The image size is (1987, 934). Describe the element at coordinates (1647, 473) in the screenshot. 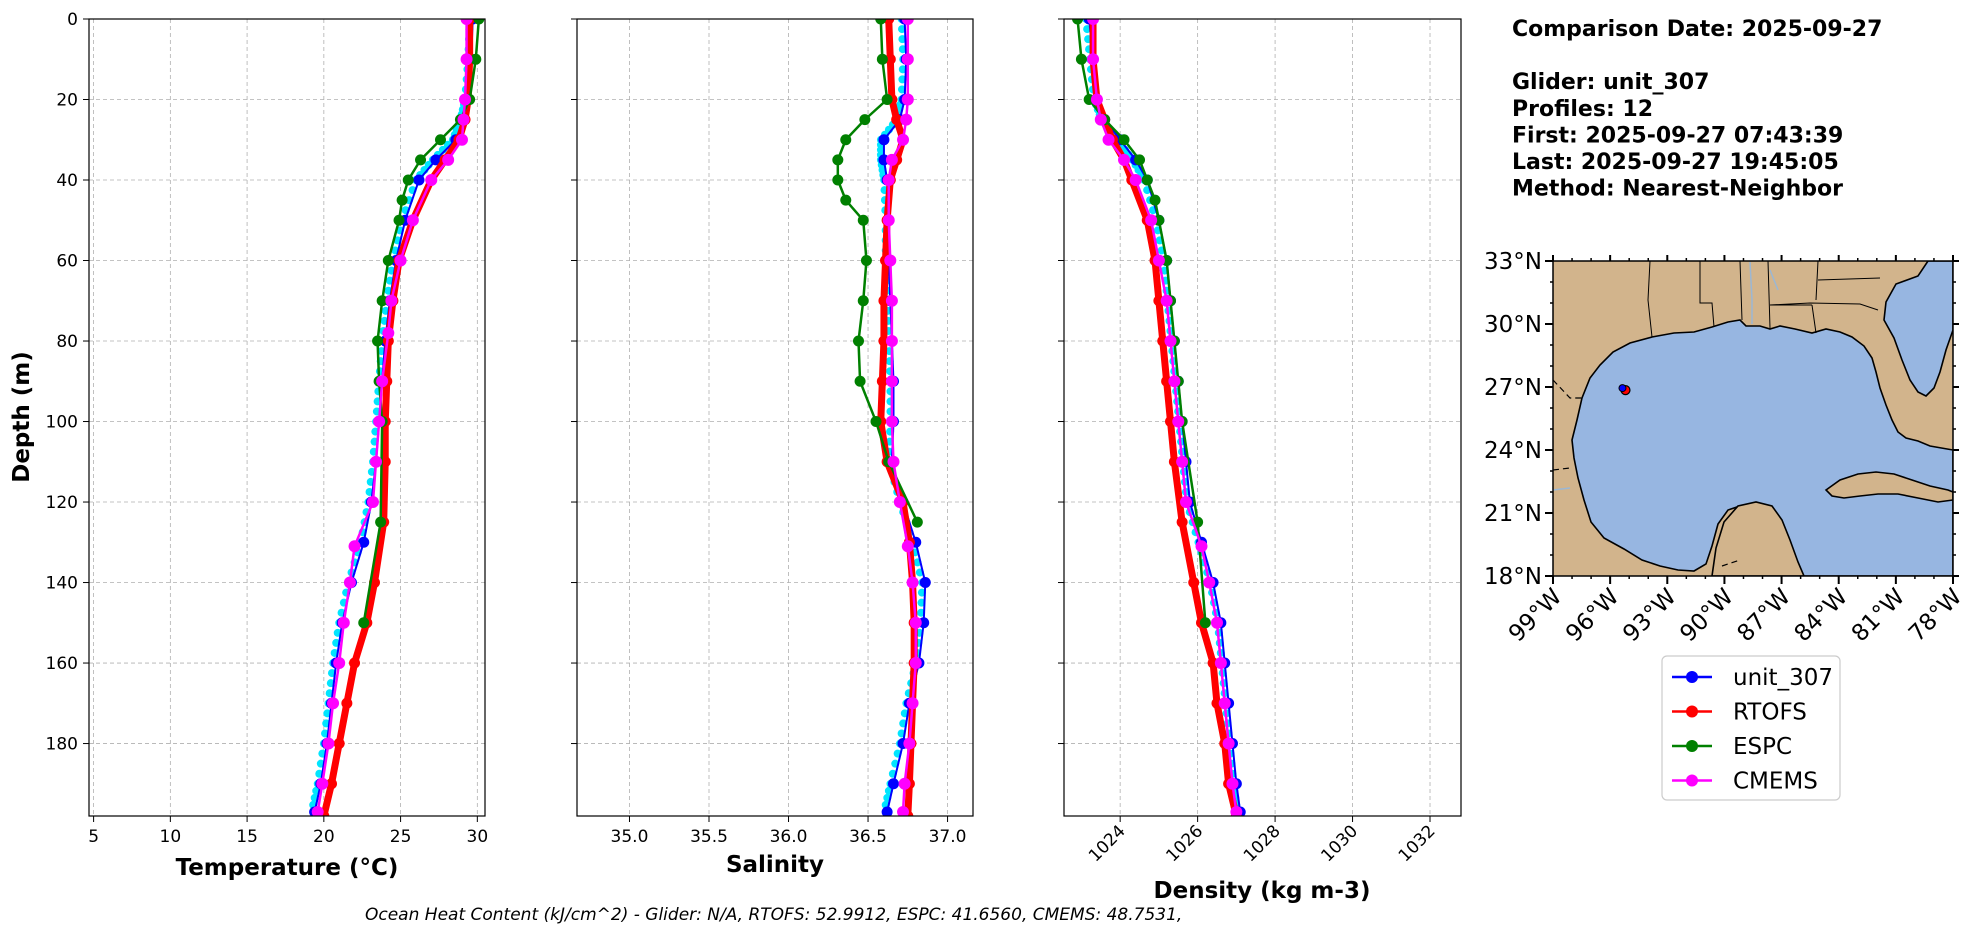

I see `mexico-border` at that location.